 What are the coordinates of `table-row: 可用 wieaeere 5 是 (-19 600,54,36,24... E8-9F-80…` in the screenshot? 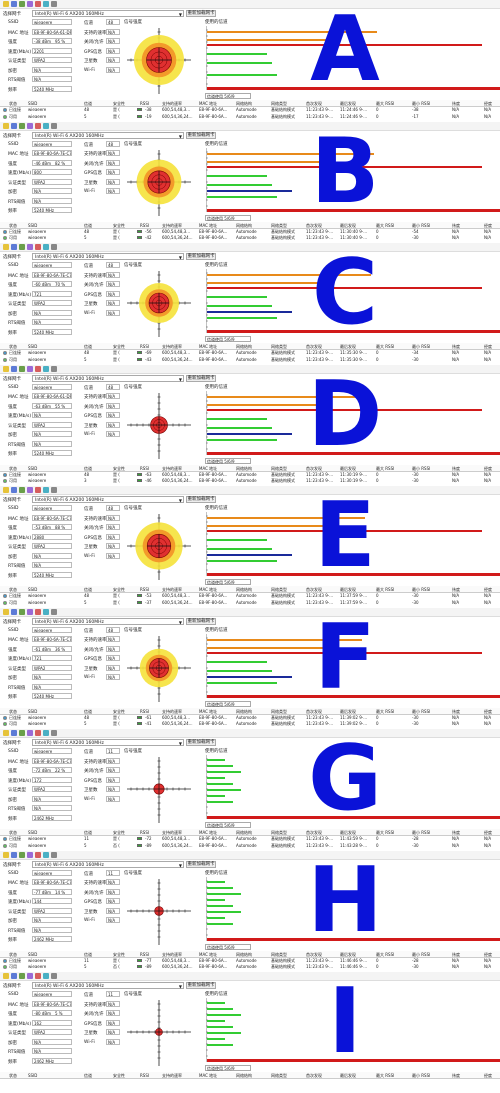 It's located at (250, 117).